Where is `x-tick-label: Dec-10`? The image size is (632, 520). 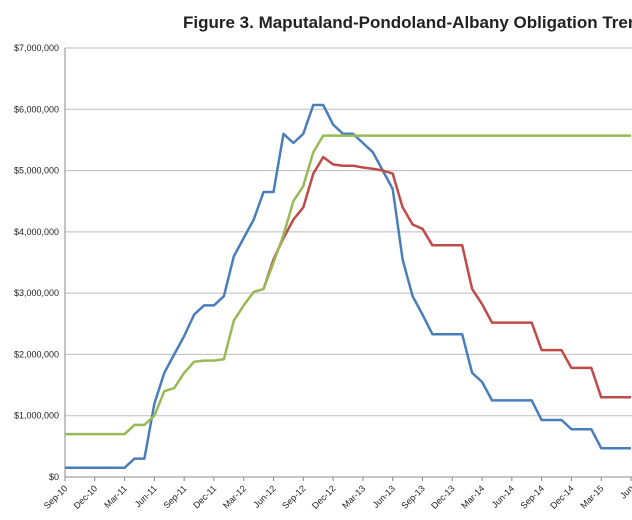
x-tick-label: Dec-10 is located at coordinates (86, 497).